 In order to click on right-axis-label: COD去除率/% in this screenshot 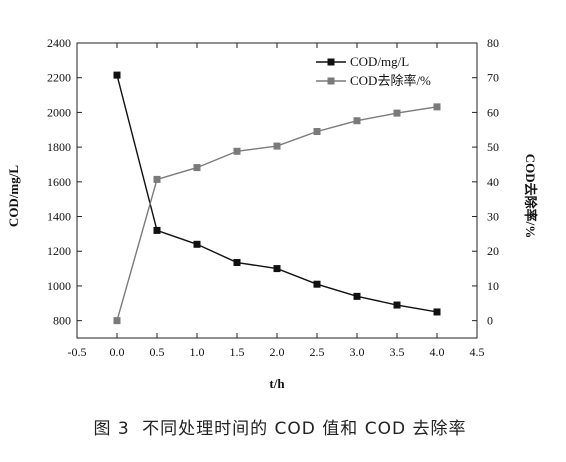, I will do `click(530, 196)`.